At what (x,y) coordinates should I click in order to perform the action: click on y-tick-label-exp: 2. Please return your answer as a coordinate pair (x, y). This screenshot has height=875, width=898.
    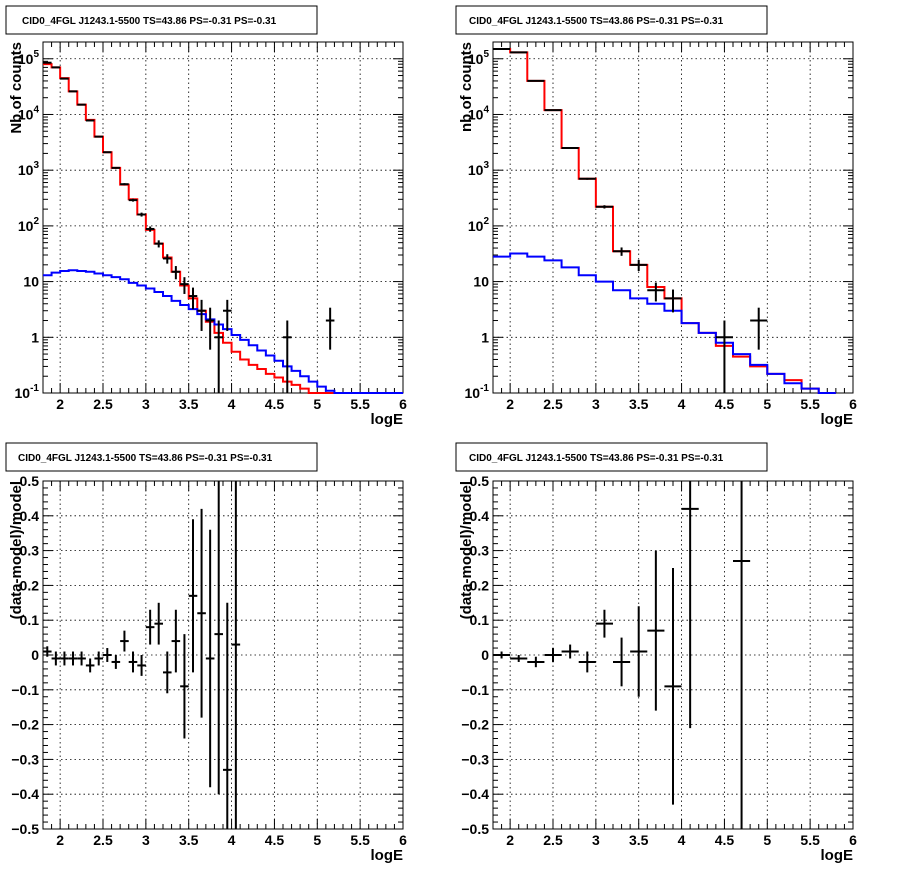
    Looking at the image, I should click on (36, 221).